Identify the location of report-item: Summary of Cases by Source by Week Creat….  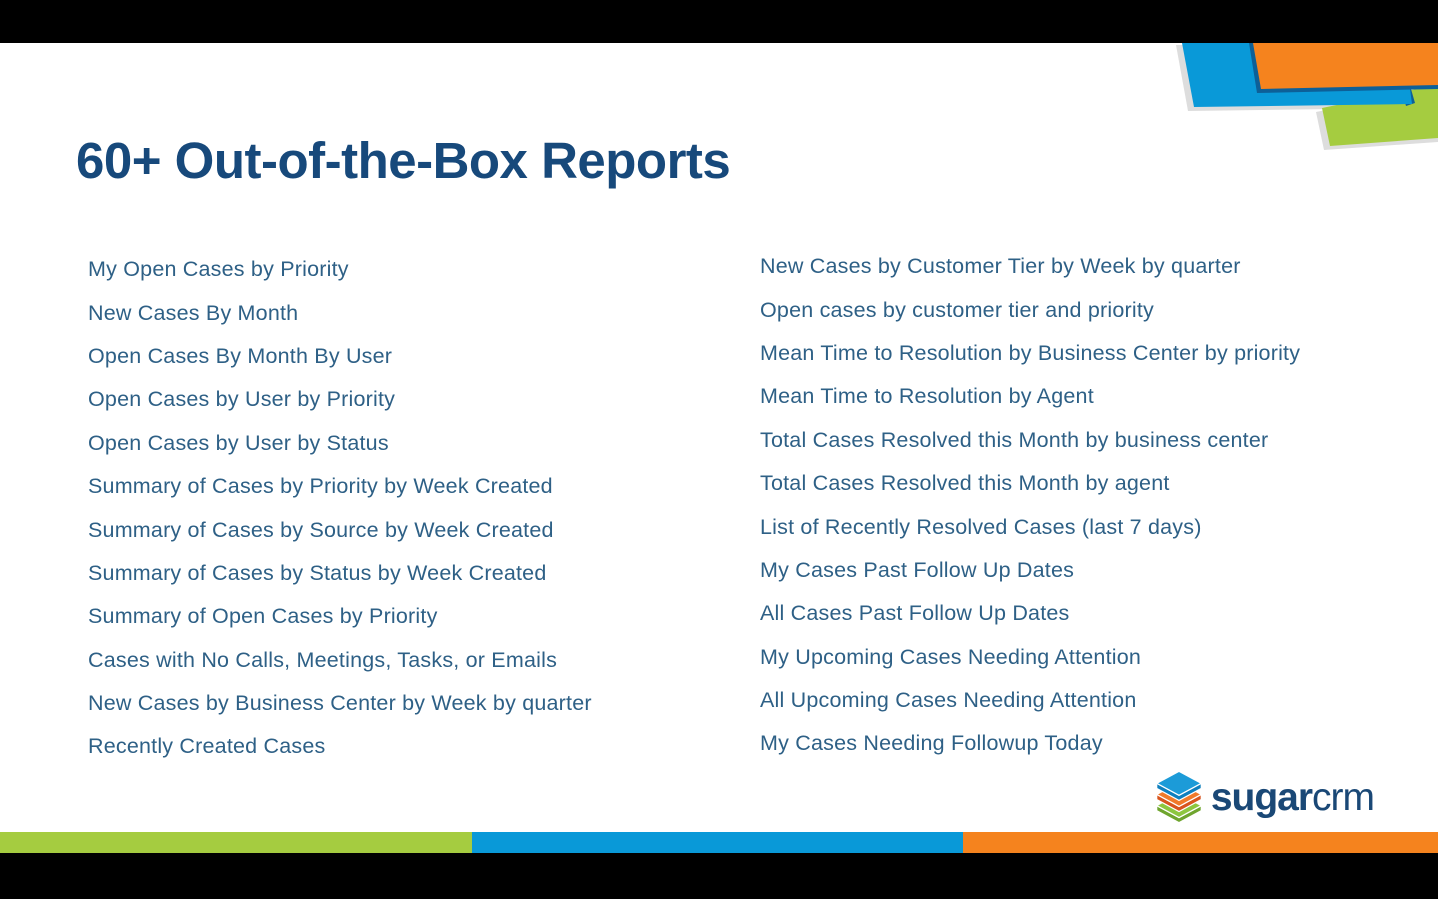
(321, 529).